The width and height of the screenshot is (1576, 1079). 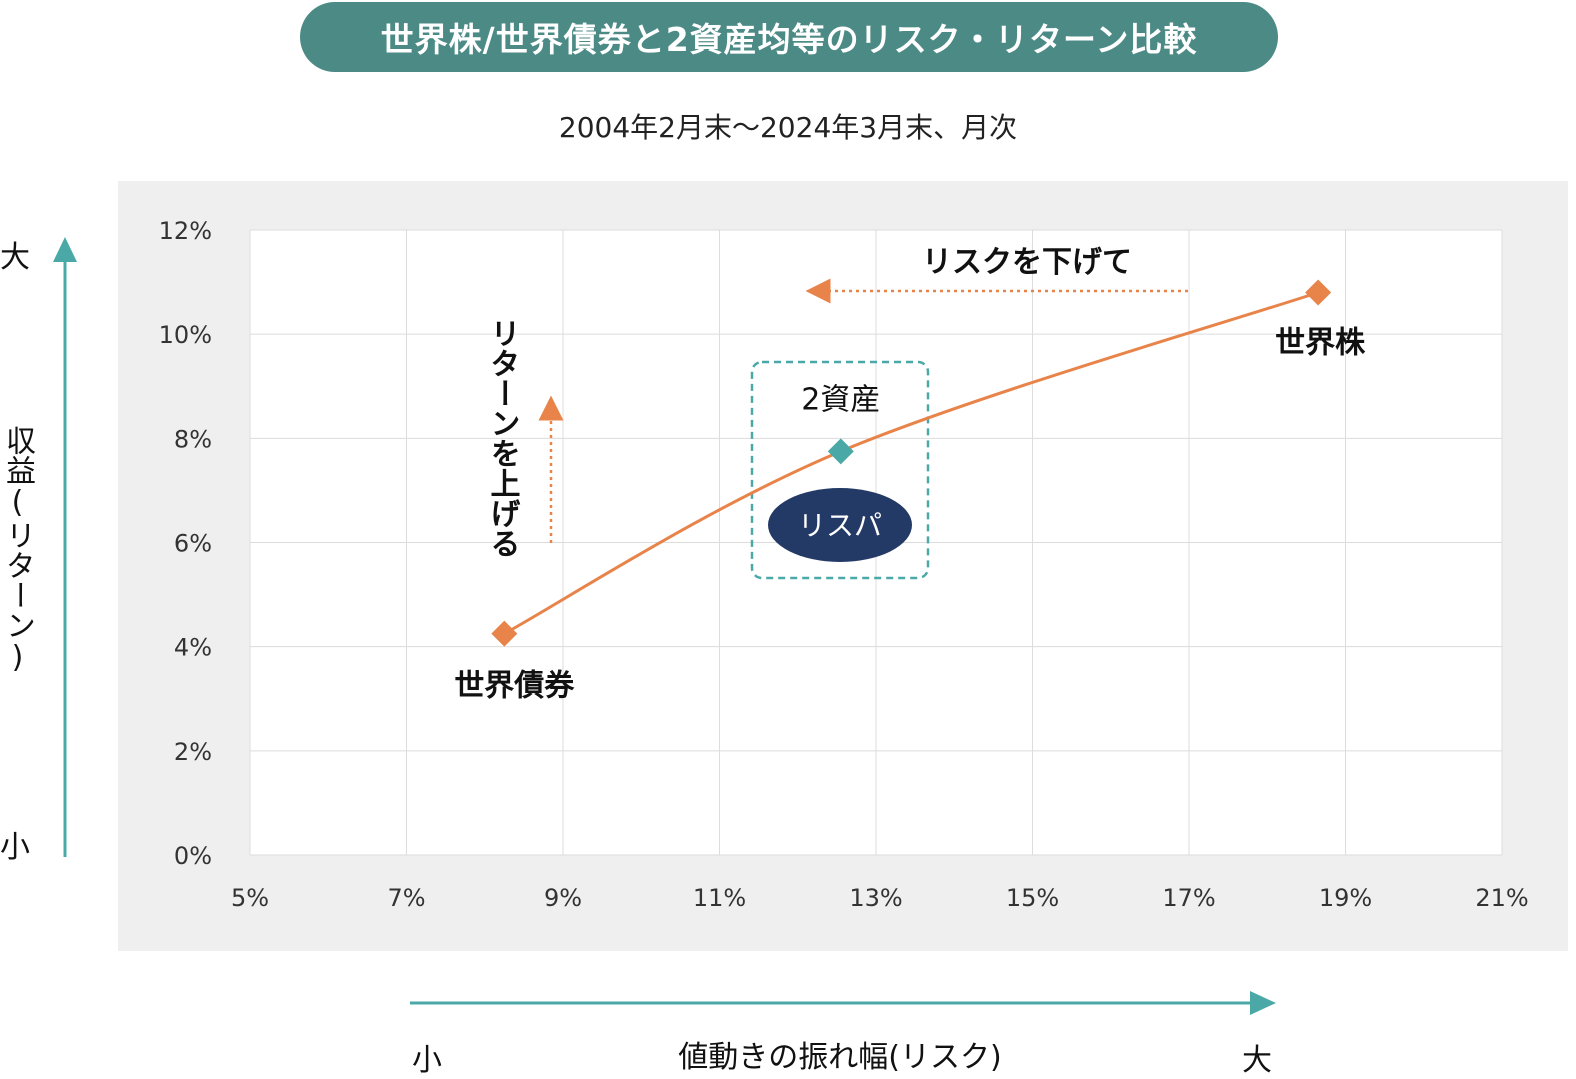 What do you see at coordinates (250, 898) in the screenshot?
I see `x-tick-label: 5%` at bounding box center [250, 898].